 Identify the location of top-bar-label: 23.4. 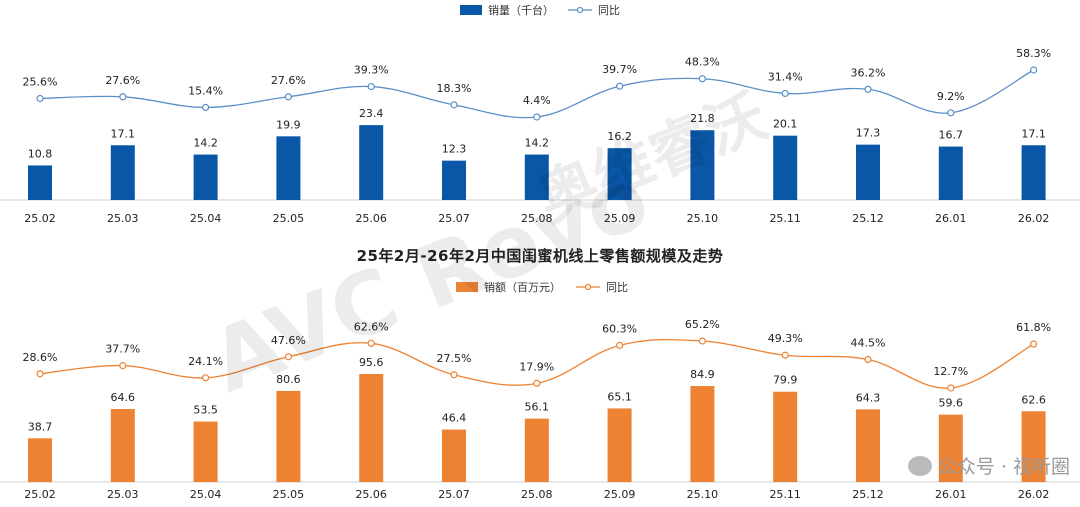
(371, 113).